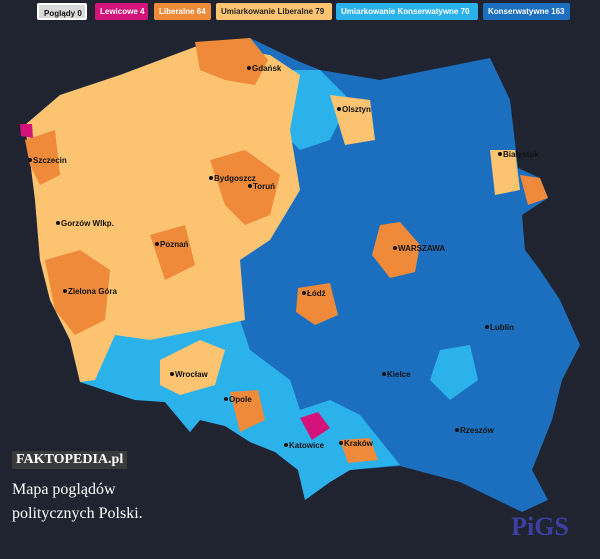 This screenshot has width=600, height=559. What do you see at coordinates (240, 399) in the screenshot?
I see `city-label: Opole` at bounding box center [240, 399].